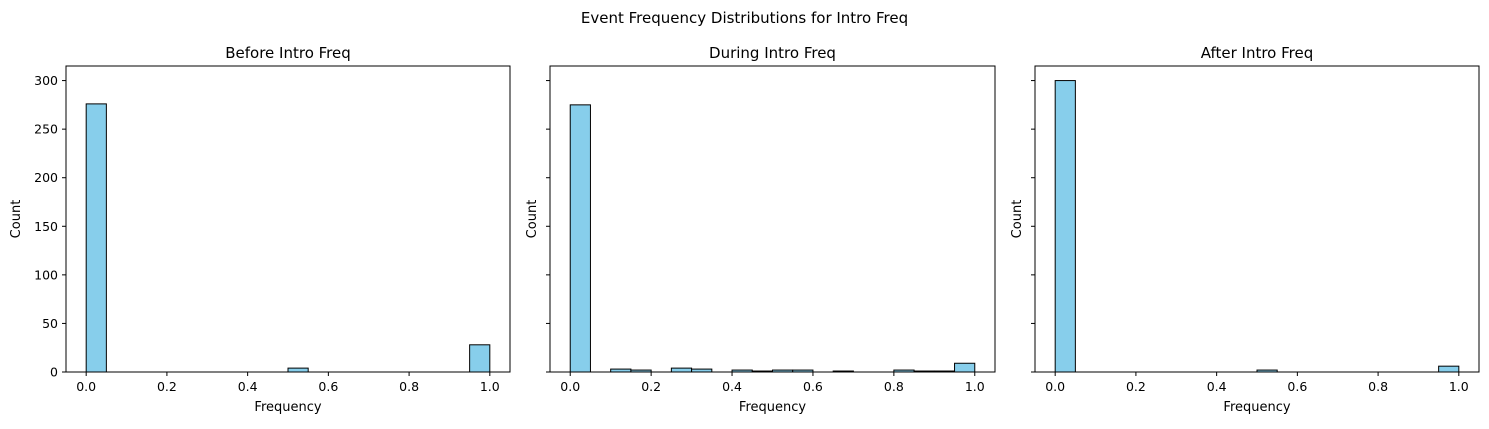 This screenshot has height=429, width=1489. I want to click on x-tick-label-after-4: 0.8, so click(1378, 386).